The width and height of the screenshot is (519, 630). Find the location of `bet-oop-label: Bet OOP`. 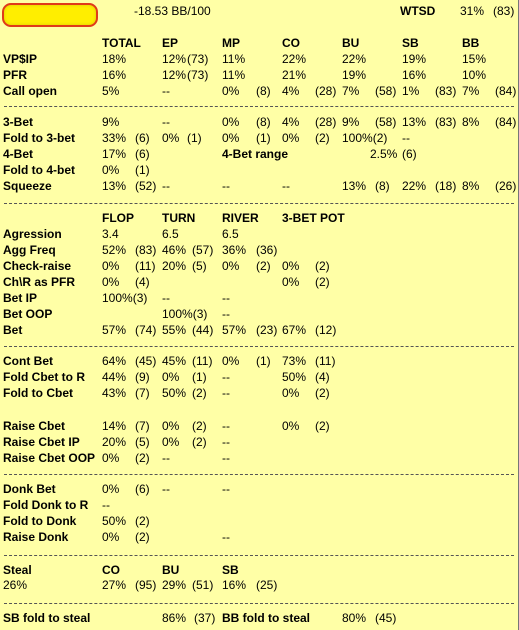

bet-oop-label: Bet OOP is located at coordinates (28, 314).